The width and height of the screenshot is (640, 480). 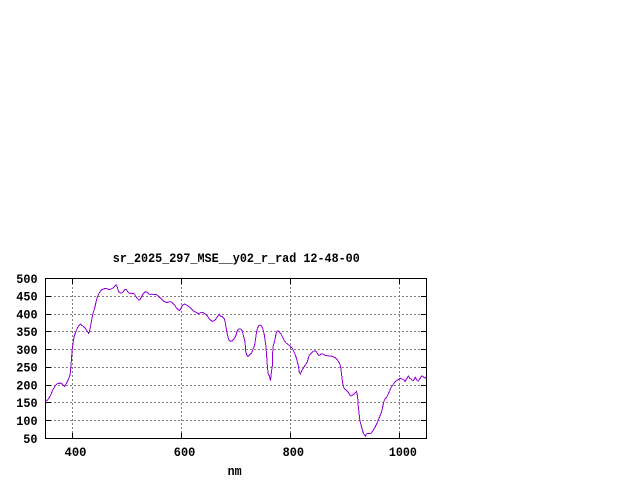 What do you see at coordinates (235, 472) in the screenshot?
I see `svg-text: nm` at bounding box center [235, 472].